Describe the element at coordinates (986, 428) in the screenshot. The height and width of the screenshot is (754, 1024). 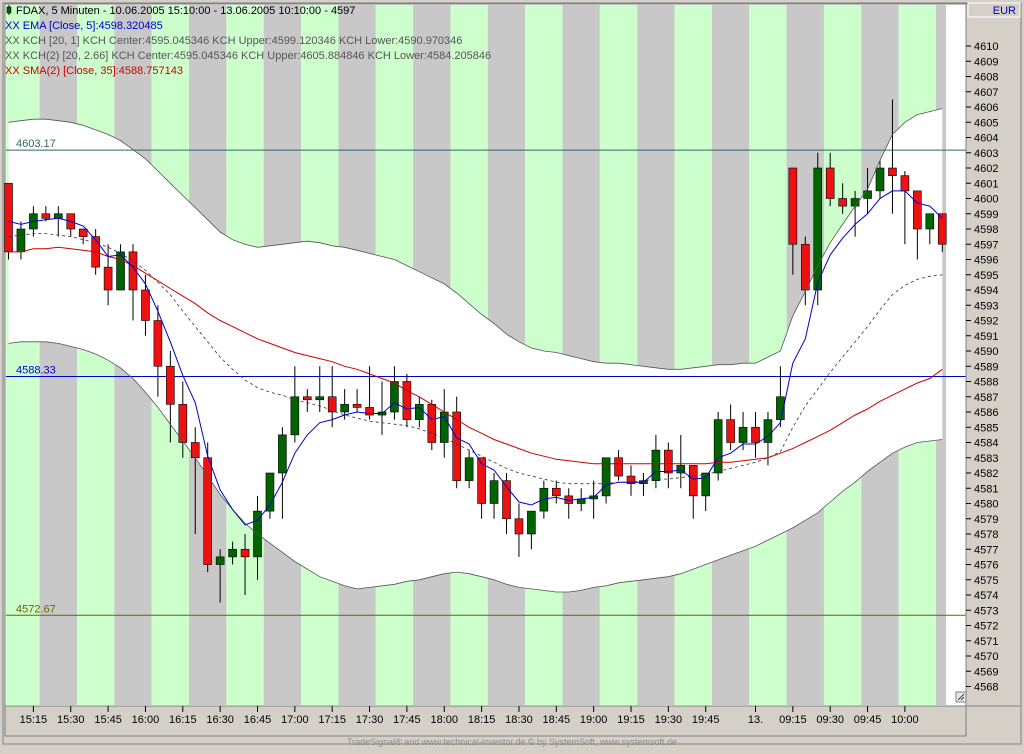
I see `y-tick-label: 4585` at that location.